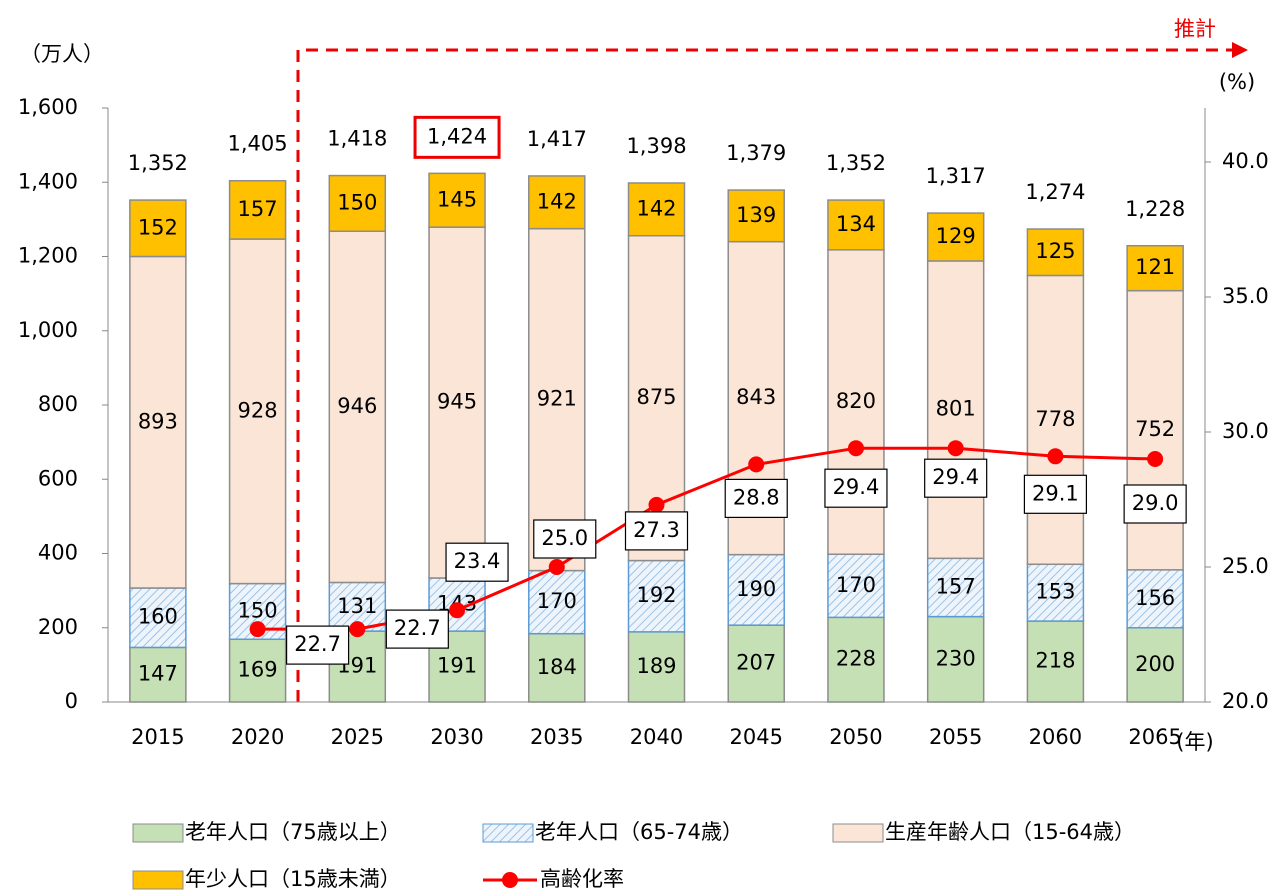  Describe the element at coordinates (856, 659) in the screenshot. I see `bar-label: 228` at that location.